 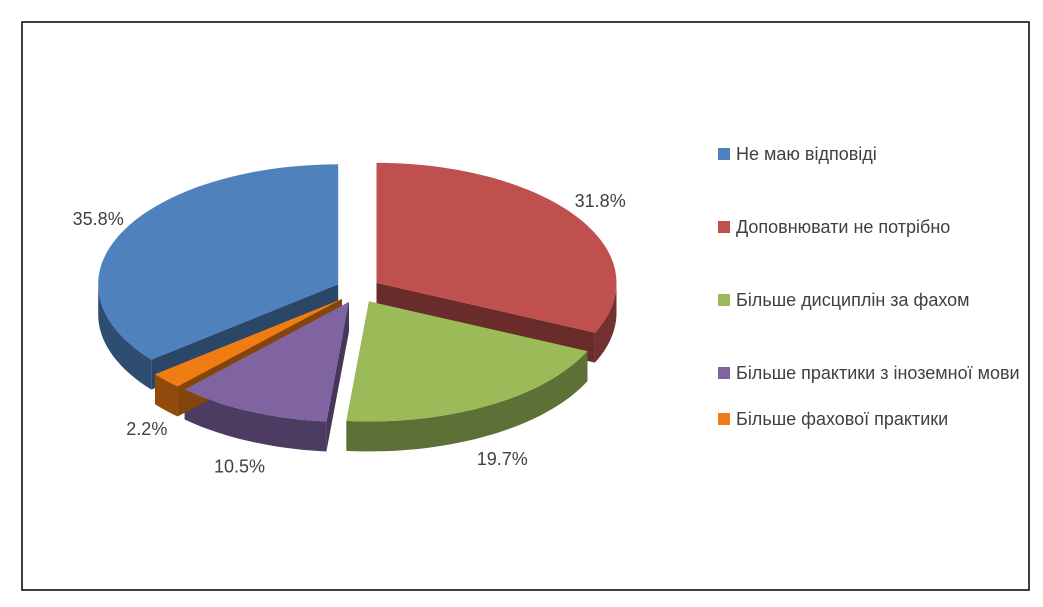 I want to click on legend-item: Більше практики з іноземної мови, so click(x=873, y=373).